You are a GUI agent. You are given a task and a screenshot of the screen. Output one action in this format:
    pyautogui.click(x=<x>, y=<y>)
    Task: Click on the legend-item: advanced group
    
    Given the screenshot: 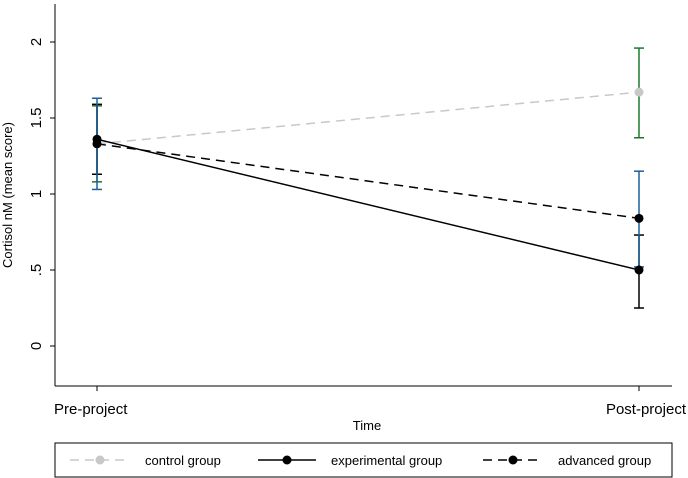 What is the action you would take?
    pyautogui.click(x=567, y=460)
    